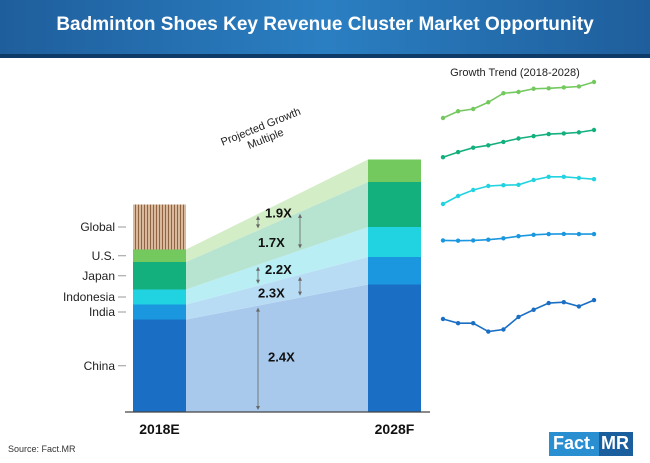 This screenshot has height=463, width=650. I want to click on trend-point-japan-2022, so click(503, 142).